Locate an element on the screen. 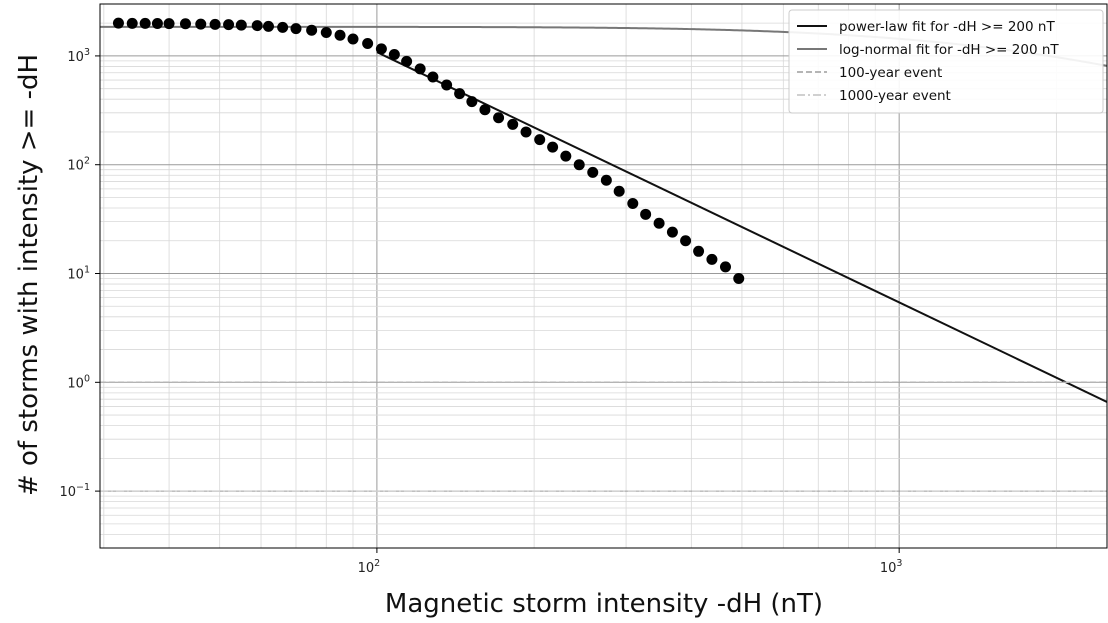  y-tick-label: 10⁰ is located at coordinates (78, 382).